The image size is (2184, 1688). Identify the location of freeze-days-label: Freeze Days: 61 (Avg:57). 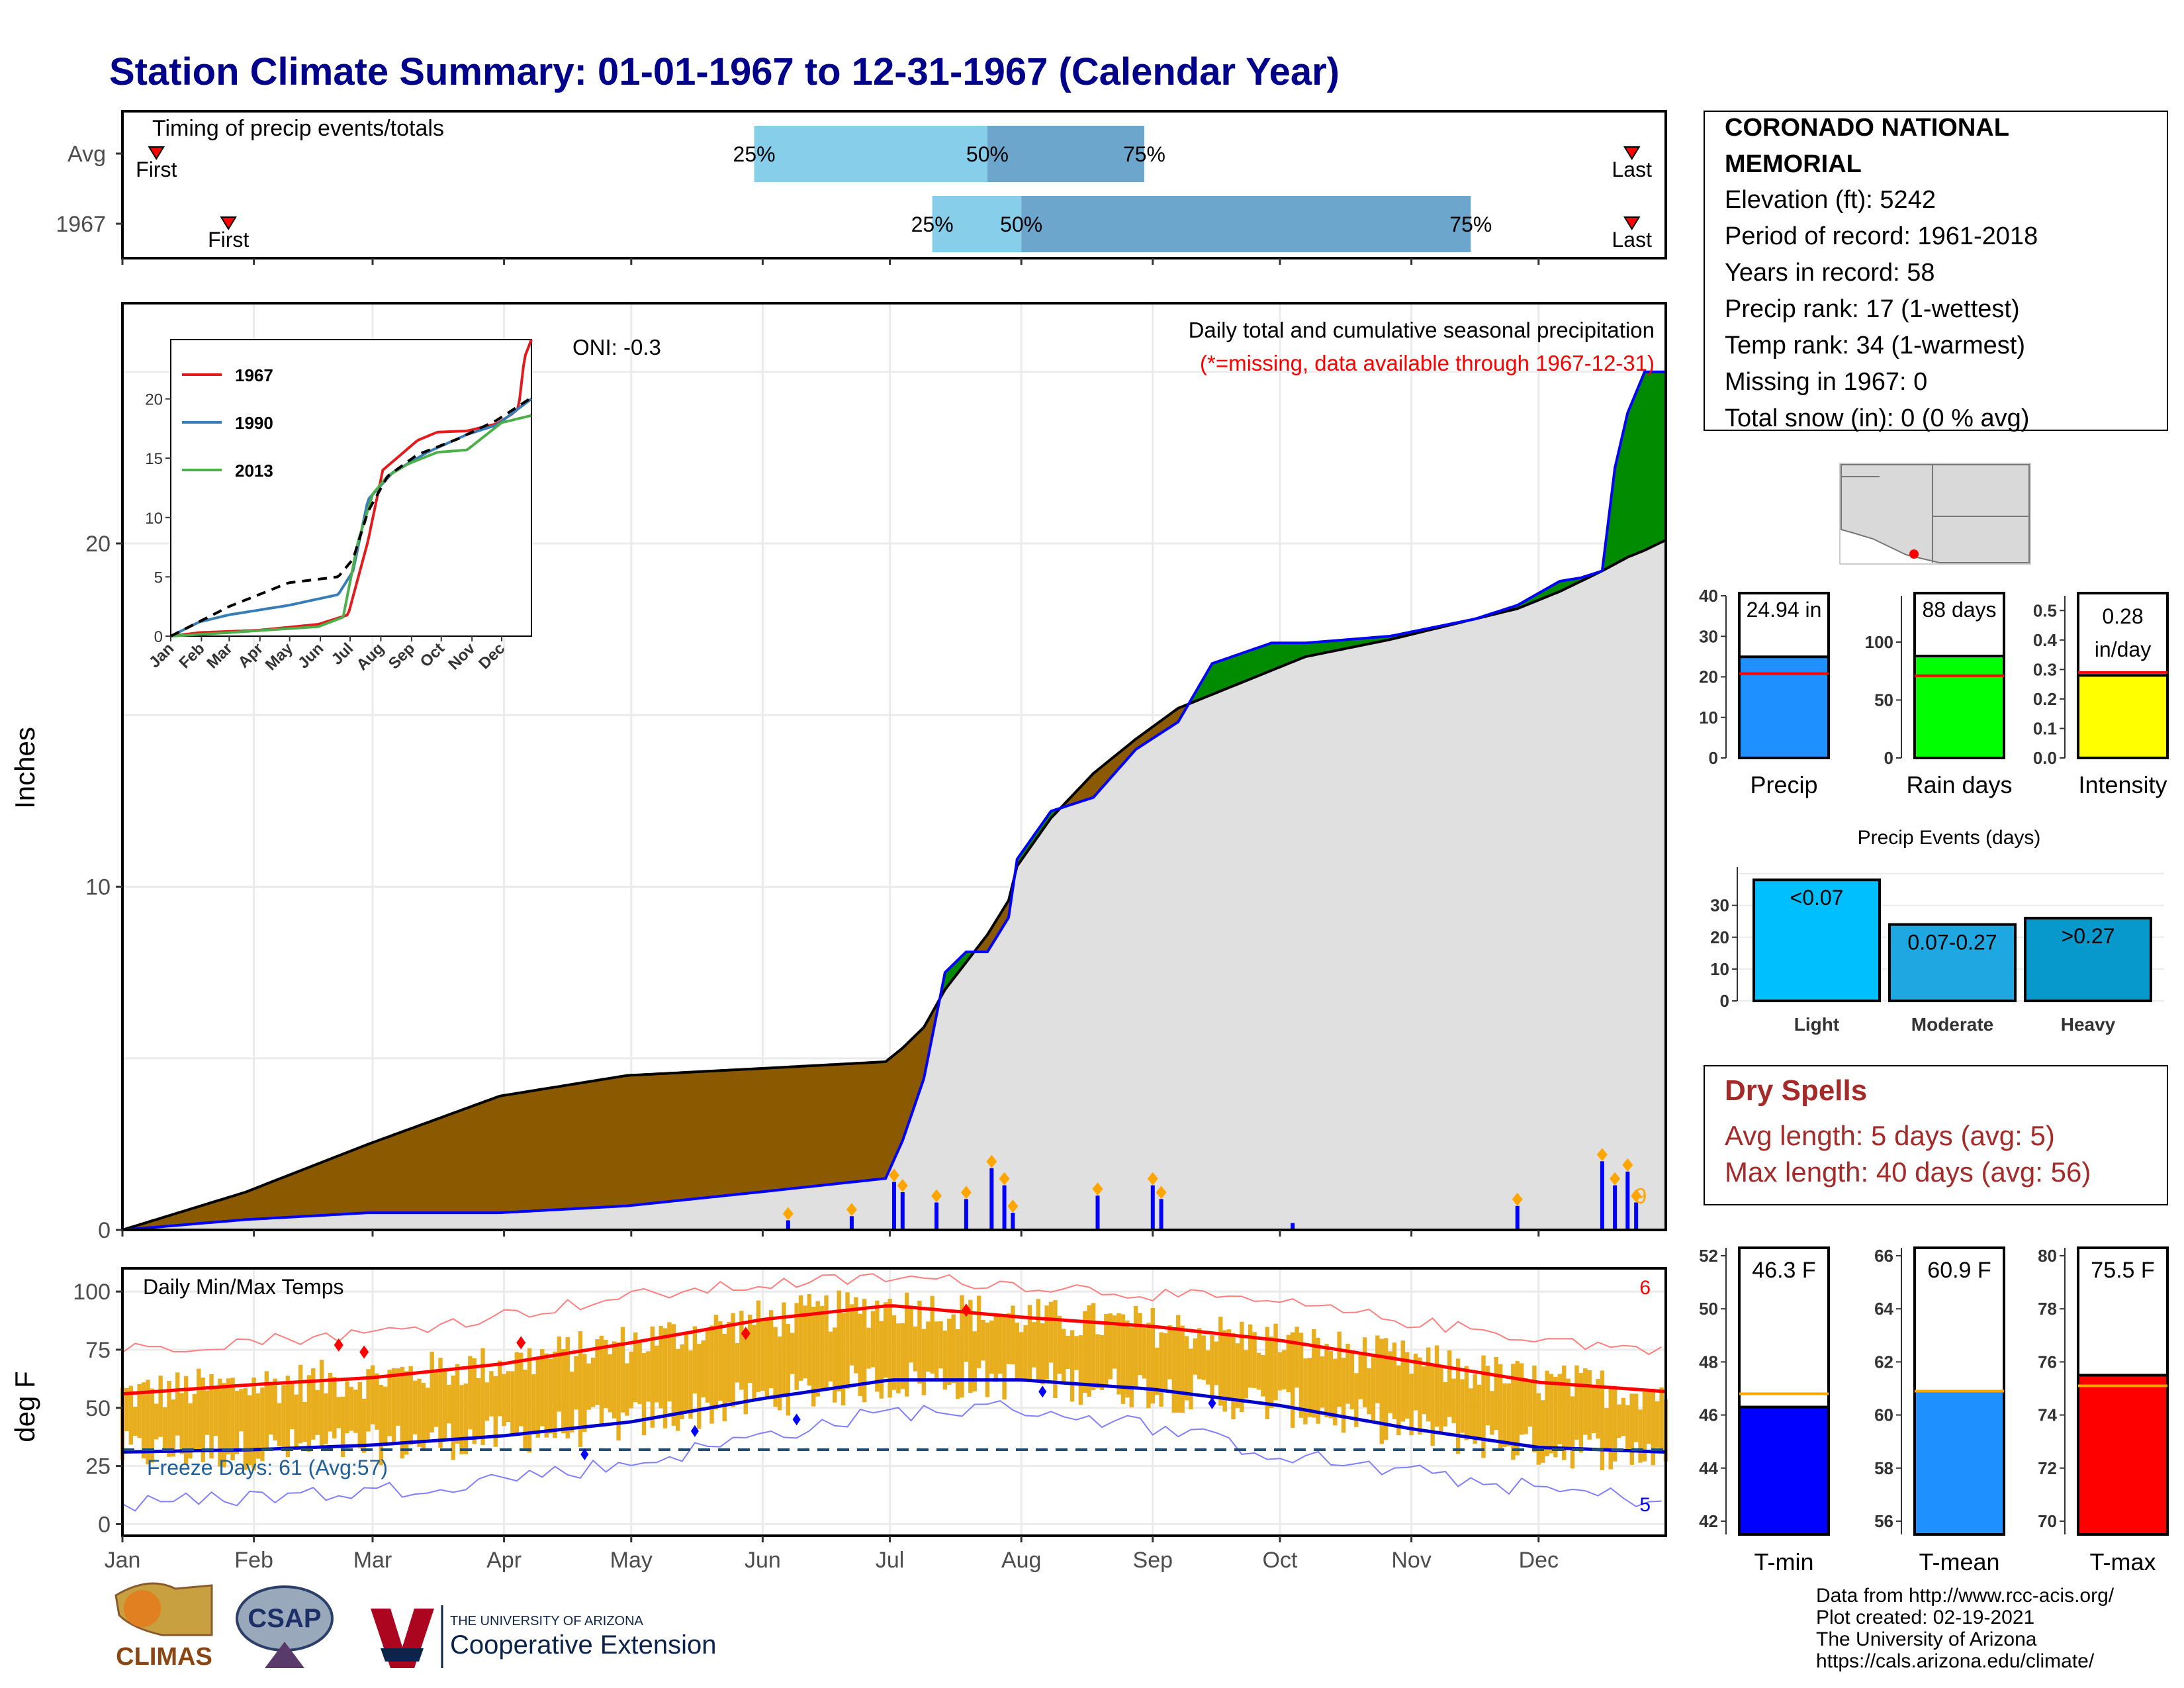
(267, 1467).